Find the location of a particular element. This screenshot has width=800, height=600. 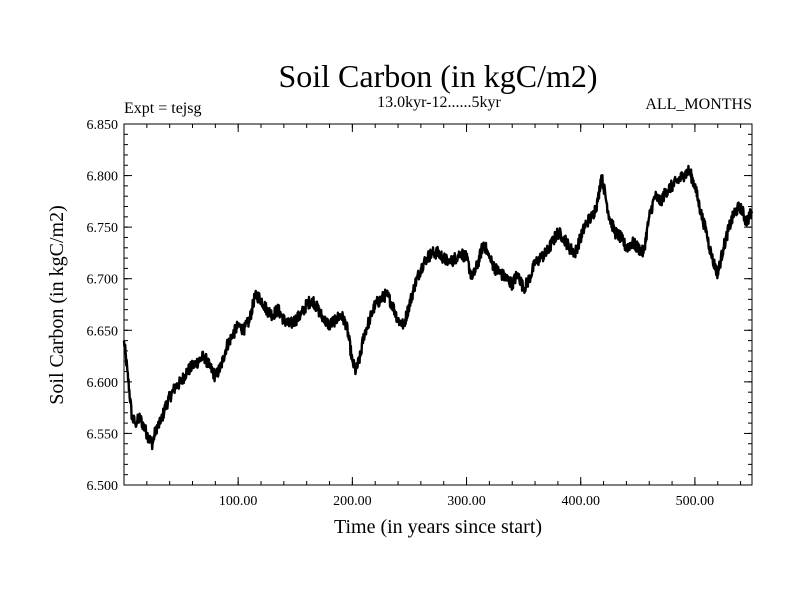

y-tick-label: 6.850 is located at coordinates (103, 125).